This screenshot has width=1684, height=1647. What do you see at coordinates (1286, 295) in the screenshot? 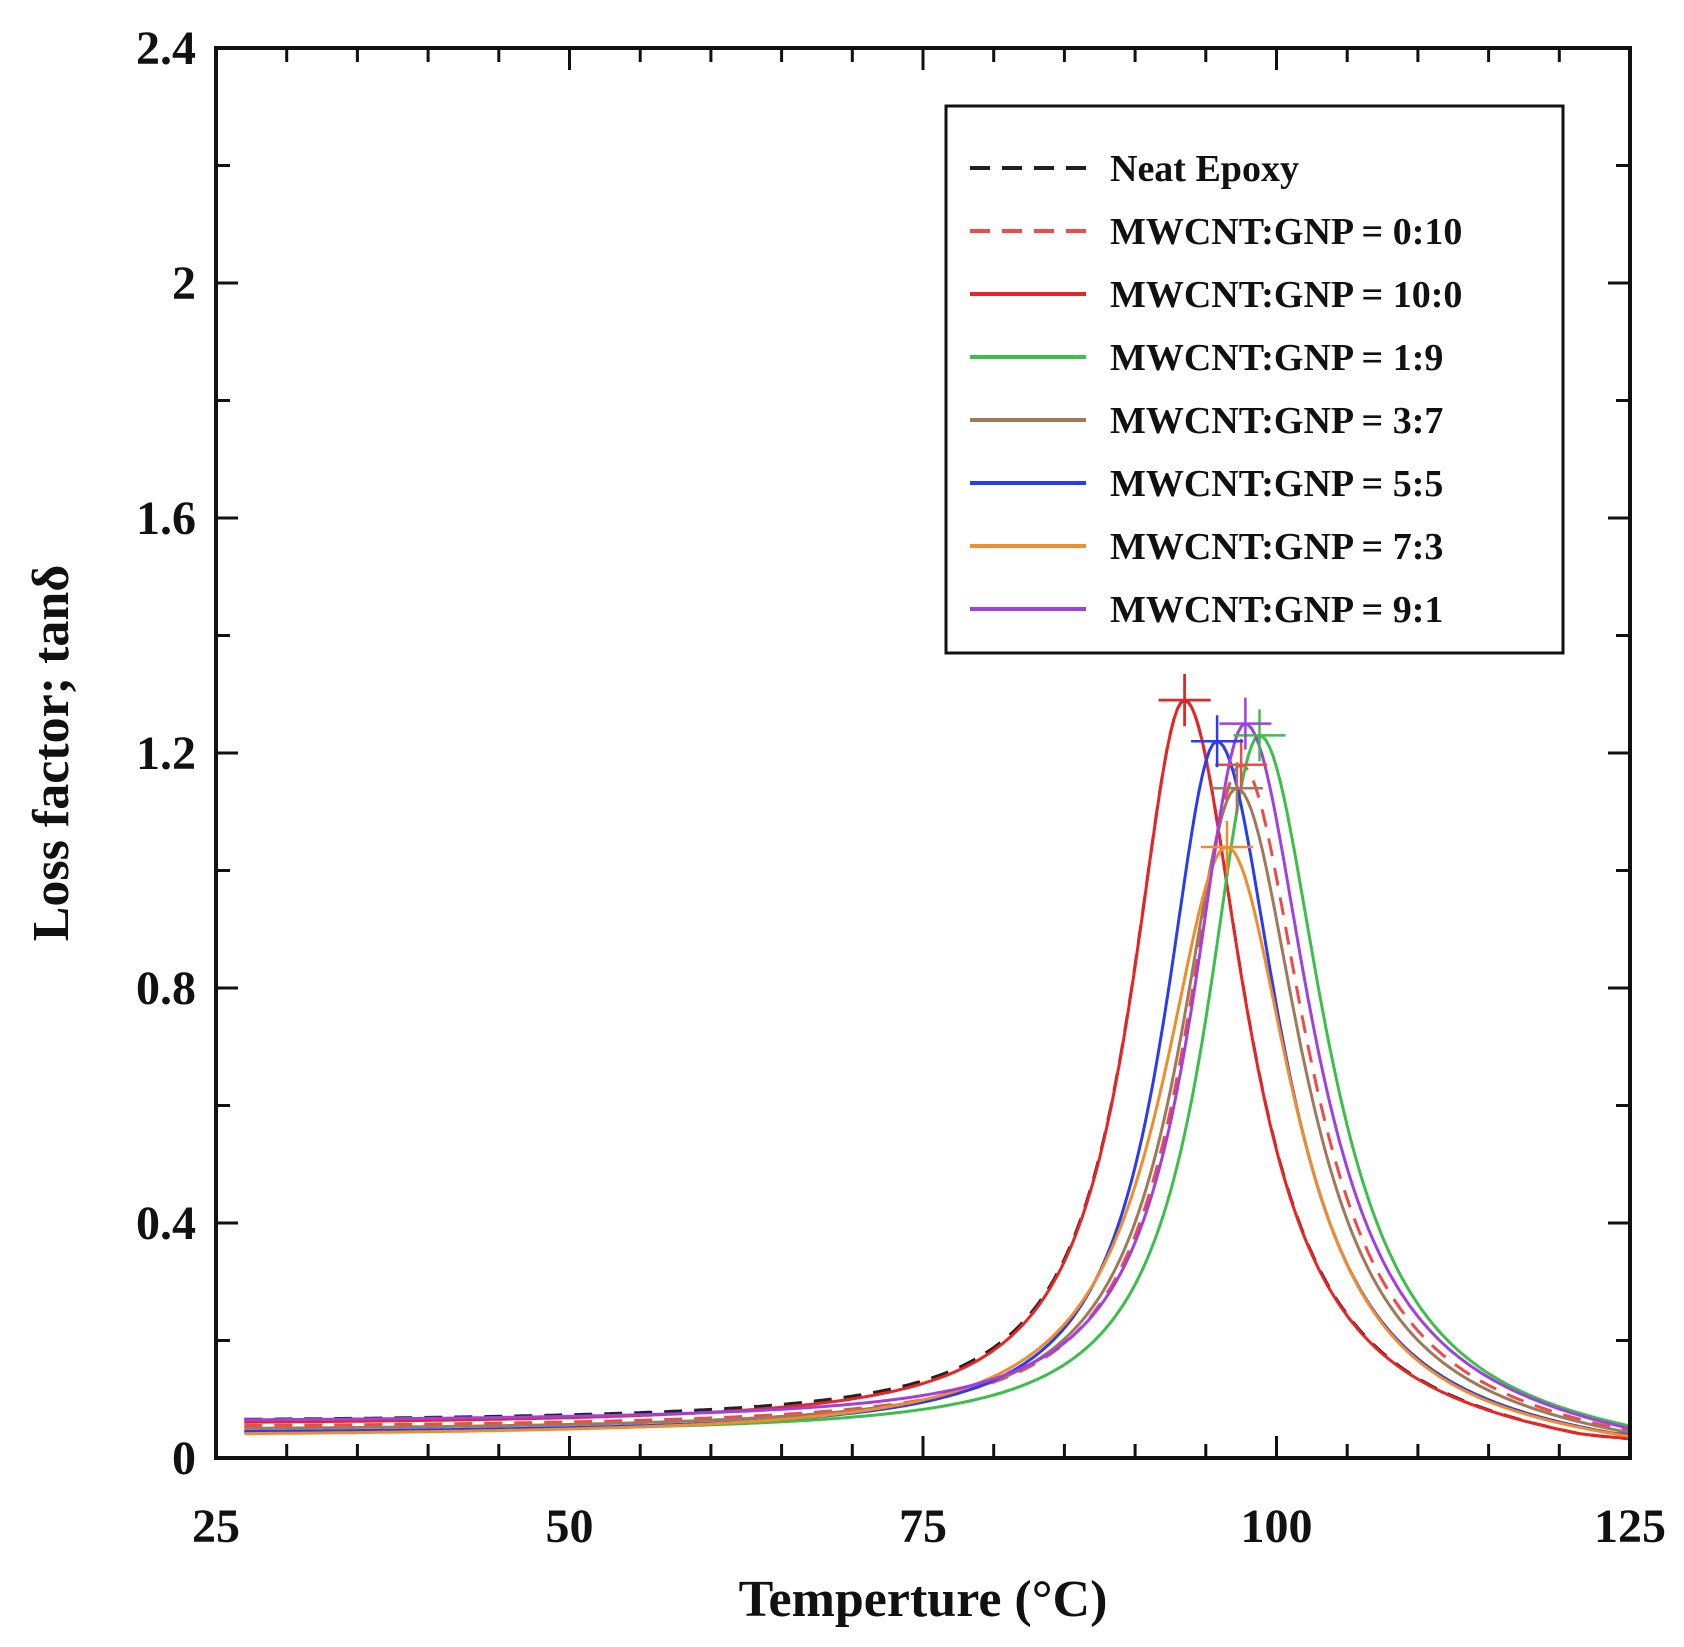
I see `legend-label: MWCNT:GNP = 10:0` at bounding box center [1286, 295].